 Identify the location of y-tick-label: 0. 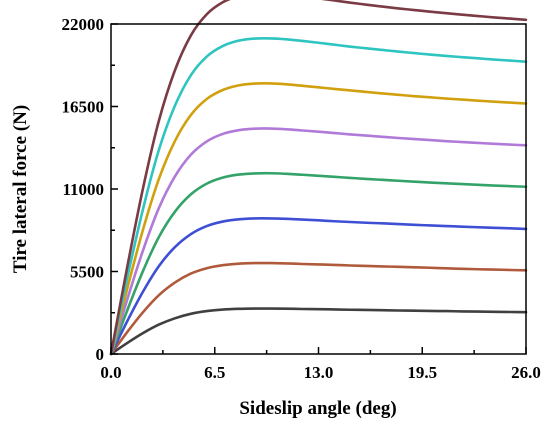
(100, 354).